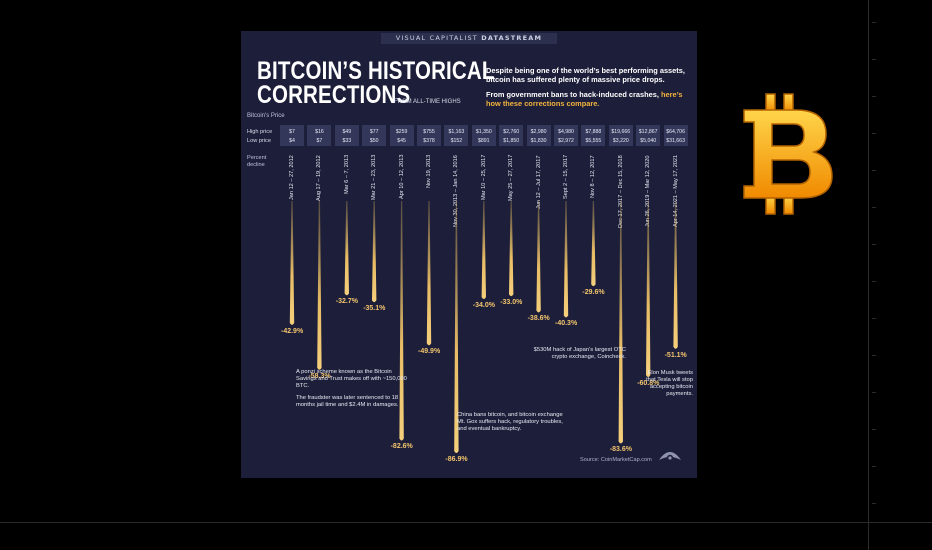 This screenshot has height=550, width=932. Describe the element at coordinates (429, 132) in the screenshot. I see `high-price-value: $755` at that location.